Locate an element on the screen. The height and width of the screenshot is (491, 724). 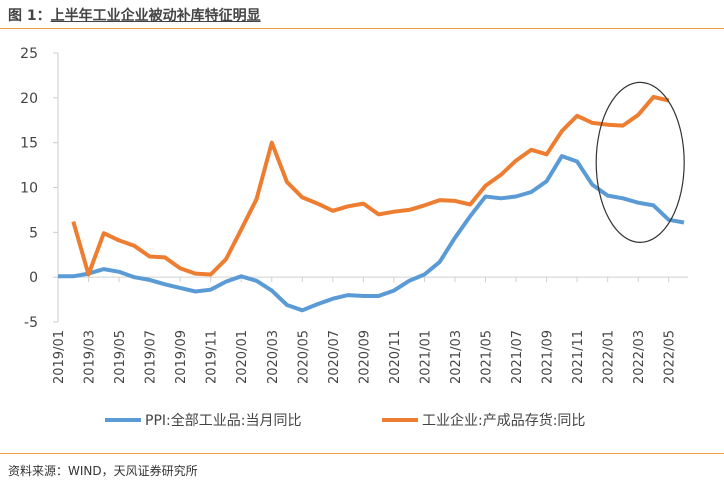
figure-title: 图 1：上半年工业企业被动补库特征明显 is located at coordinates (134, 15).